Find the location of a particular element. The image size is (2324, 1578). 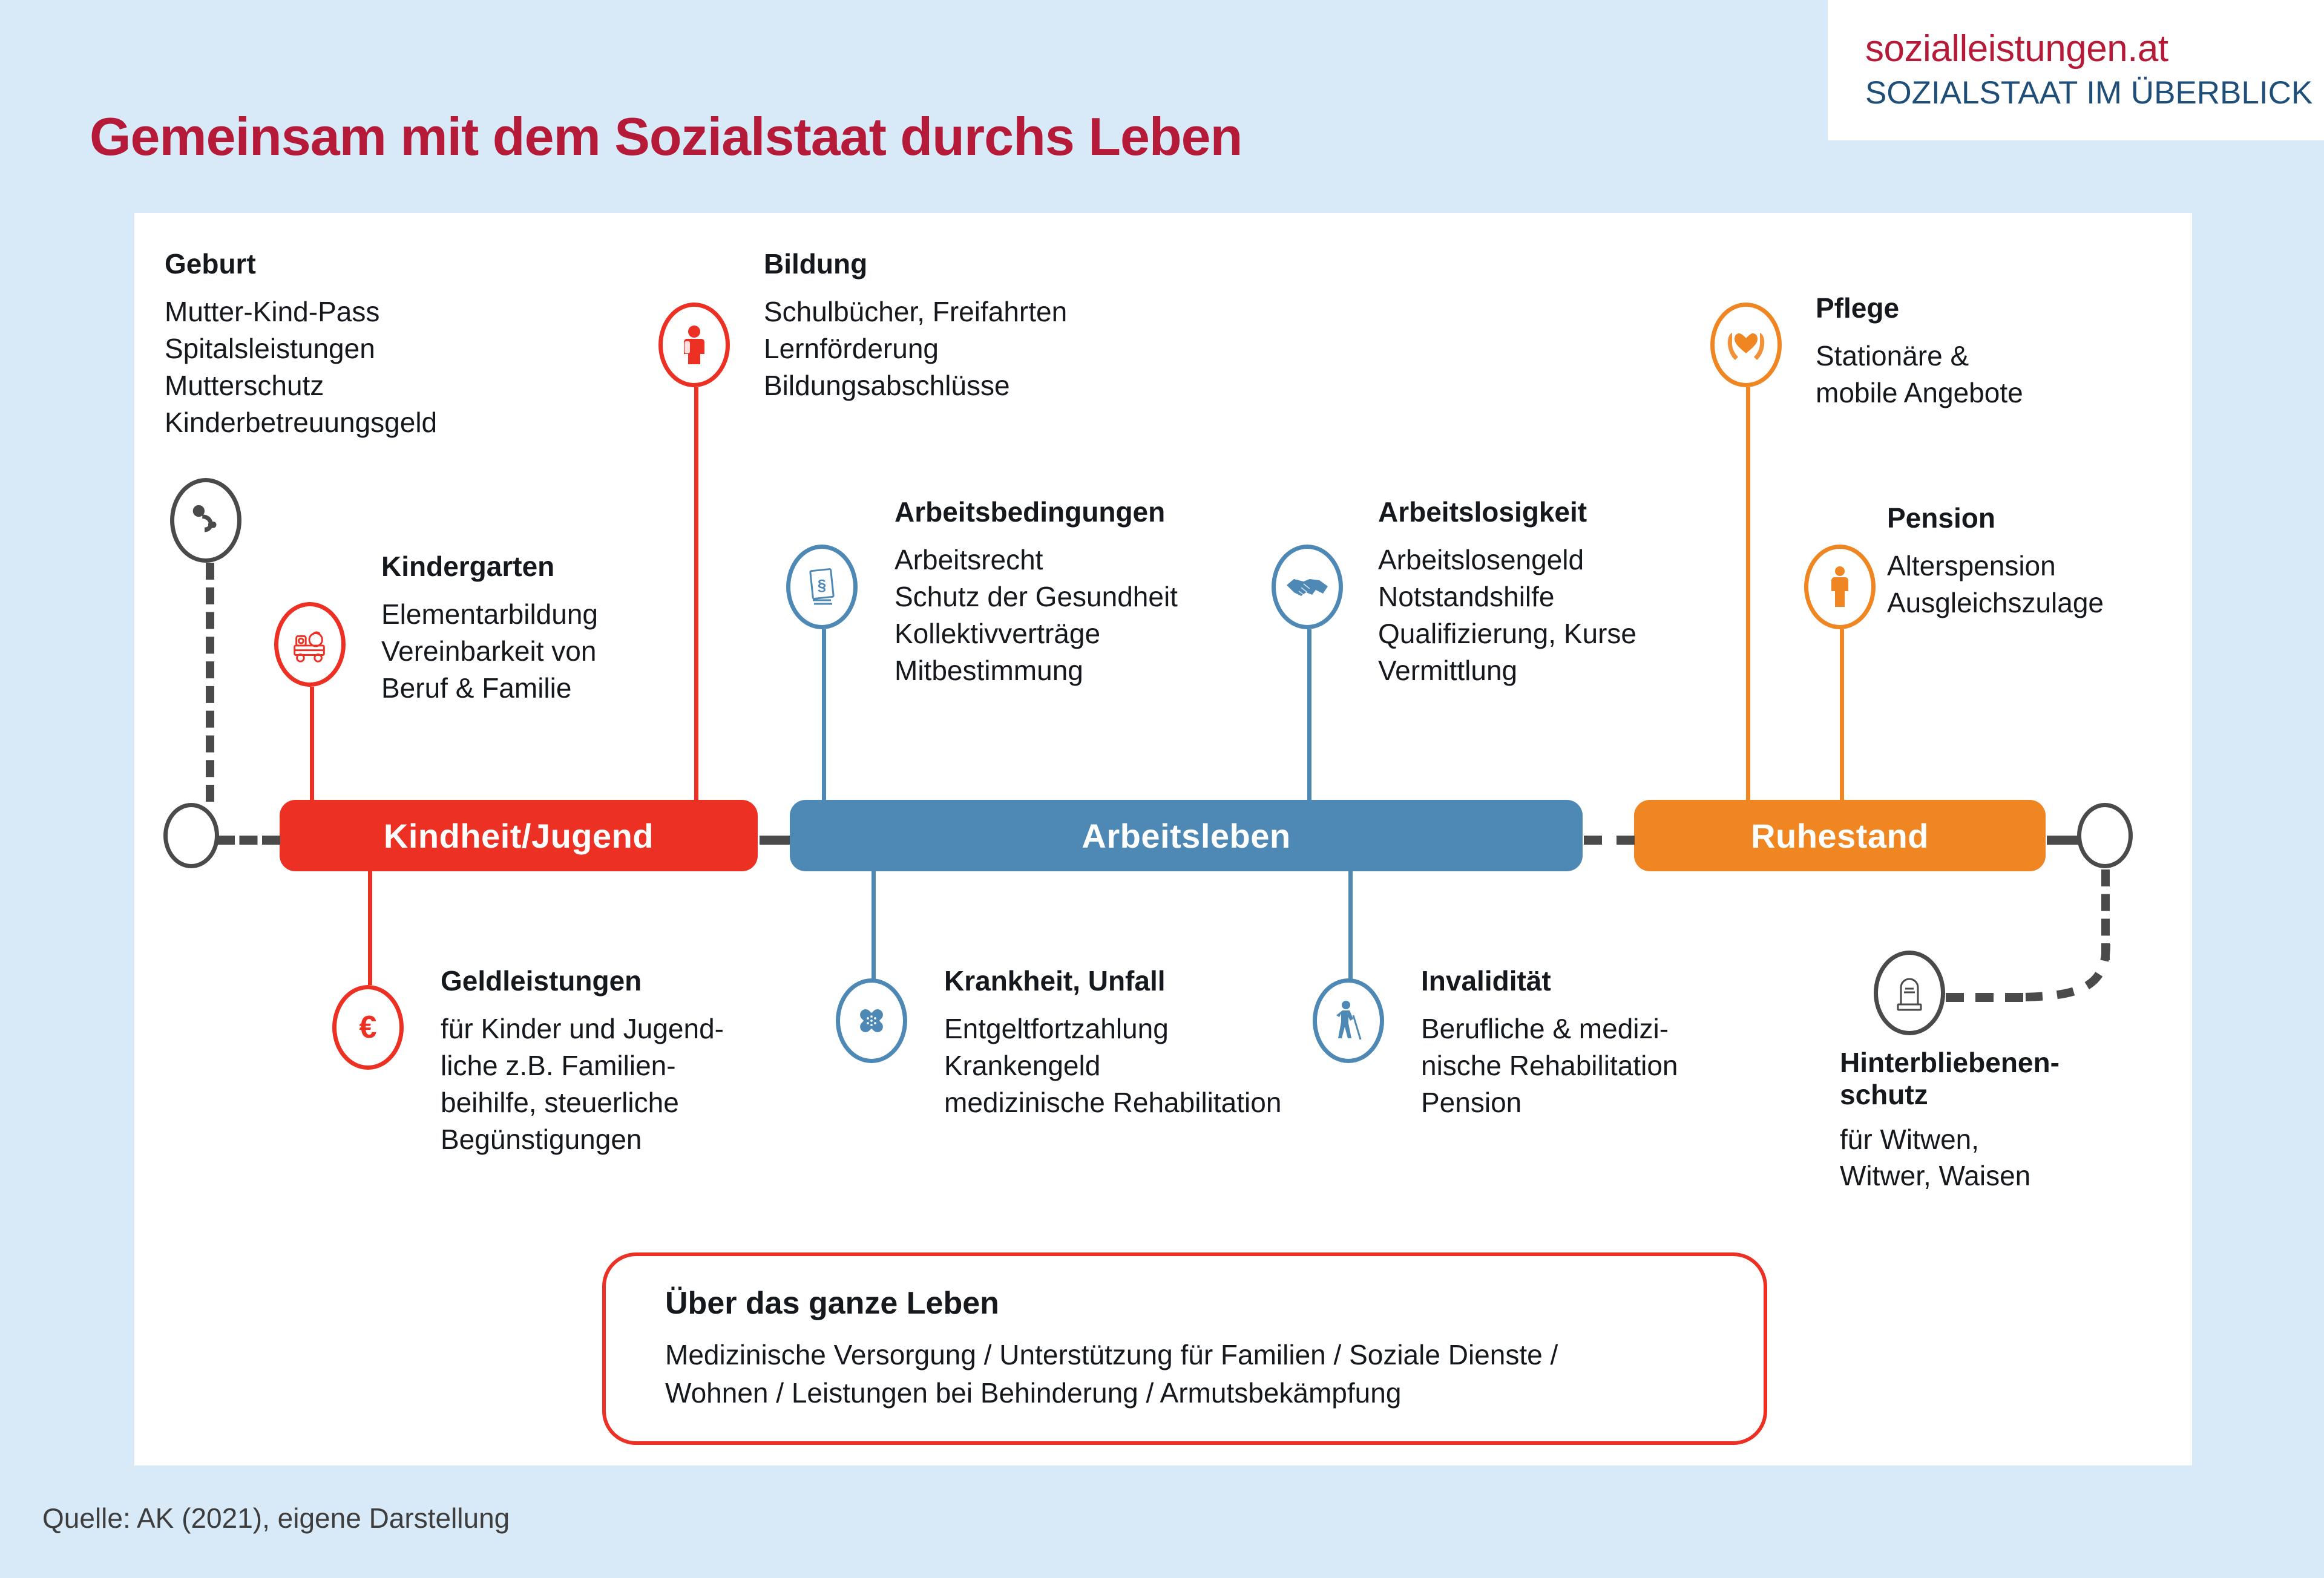

block-pflege: Pflege Stationäre & mobile Angebote is located at coordinates (1919, 352).